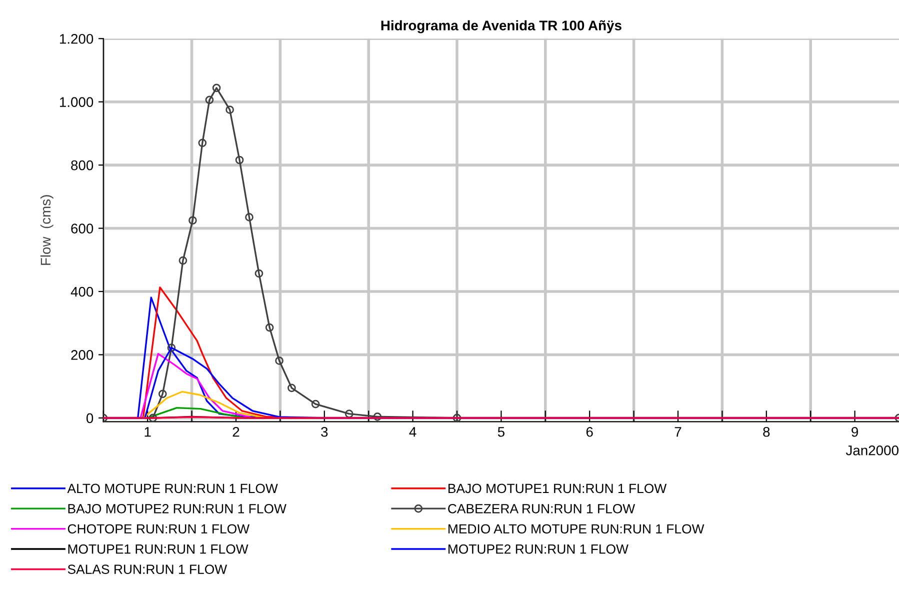 This screenshot has height=594, width=899. What do you see at coordinates (542, 509) in the screenshot?
I see `legend-label: CABEZERA RUN:RUN 1 FLOW` at bounding box center [542, 509].